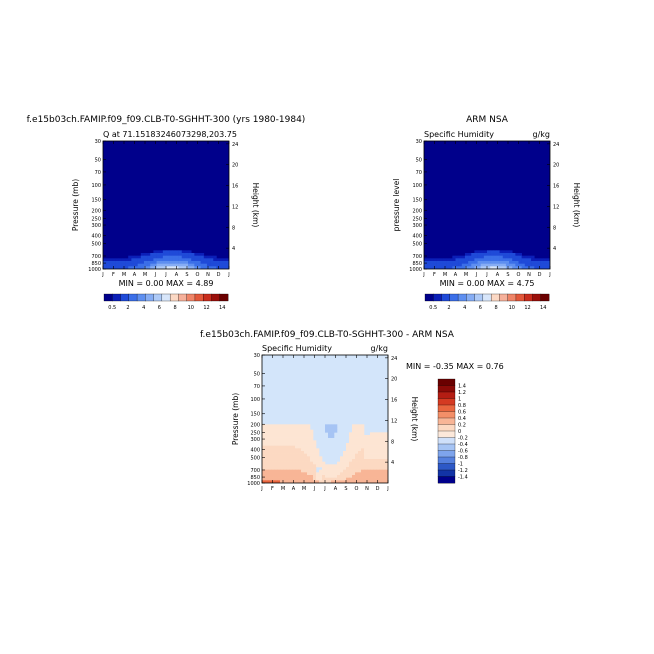 The height and width of the screenshot is (654, 654). What do you see at coordinates (127, 308) in the screenshot?
I see `colorbar-label: 2` at bounding box center [127, 308].